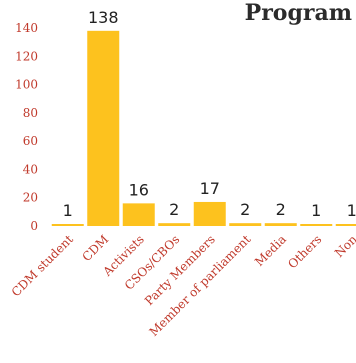  I want to click on x-tick-label: CDM student, so click(42, 265).